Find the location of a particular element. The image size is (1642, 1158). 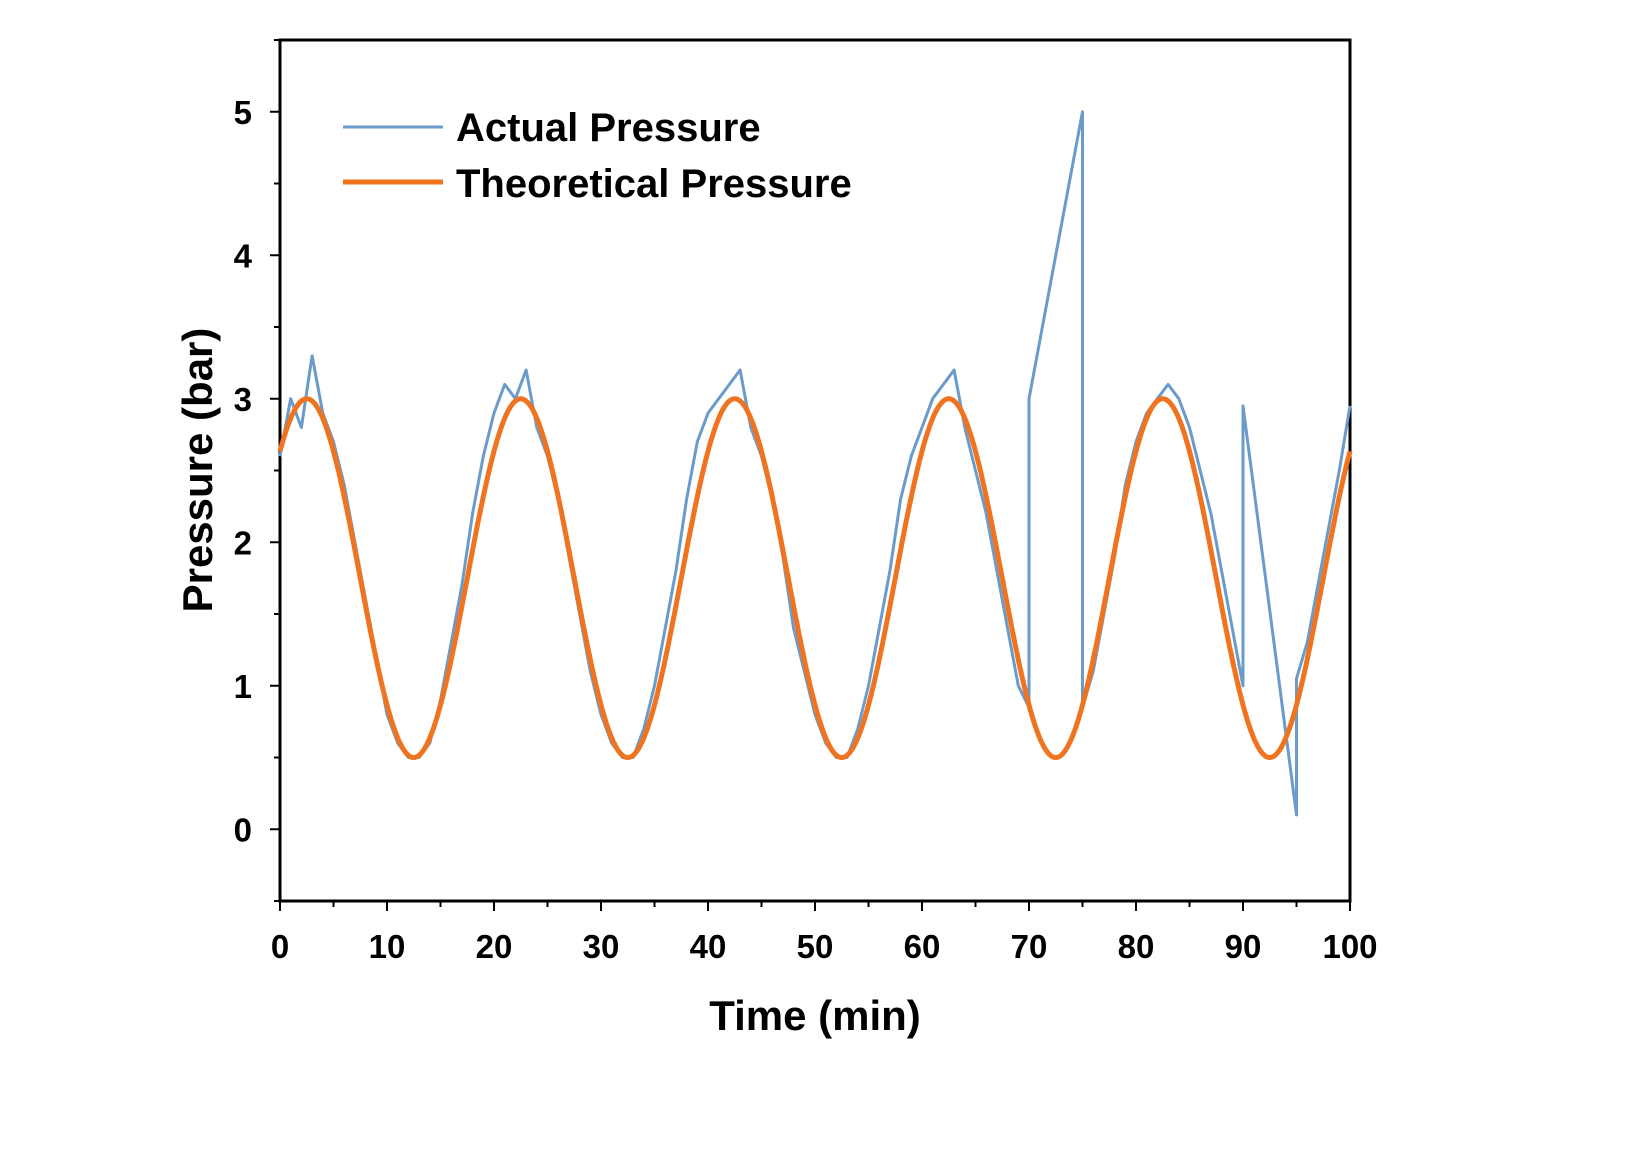

x-tick-label: 30 is located at coordinates (601, 946).